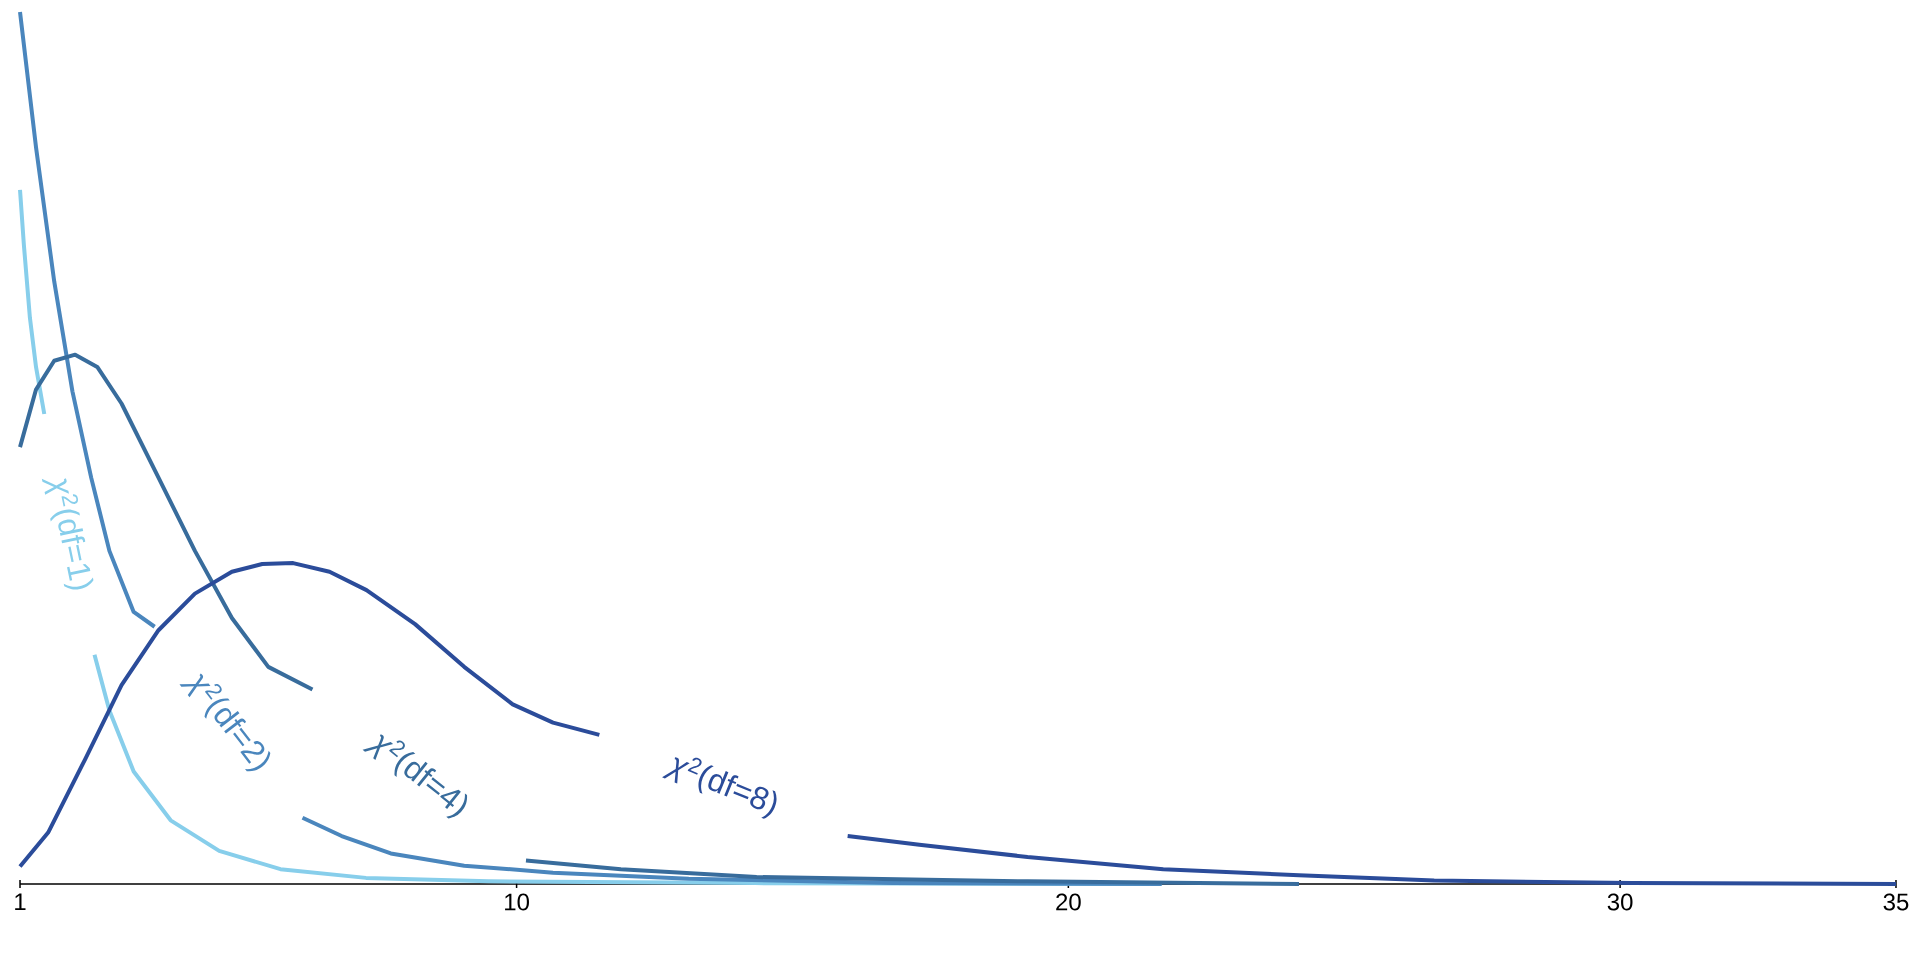 The image size is (1920, 960). Describe the element at coordinates (517, 902) in the screenshot. I see `x-tick-label: 10` at that location.